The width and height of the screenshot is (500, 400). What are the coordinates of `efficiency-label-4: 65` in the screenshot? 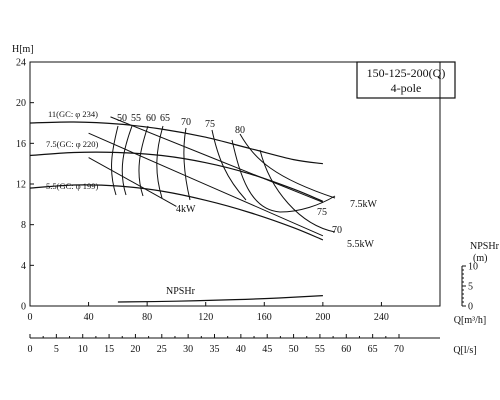 It's located at (165, 118).